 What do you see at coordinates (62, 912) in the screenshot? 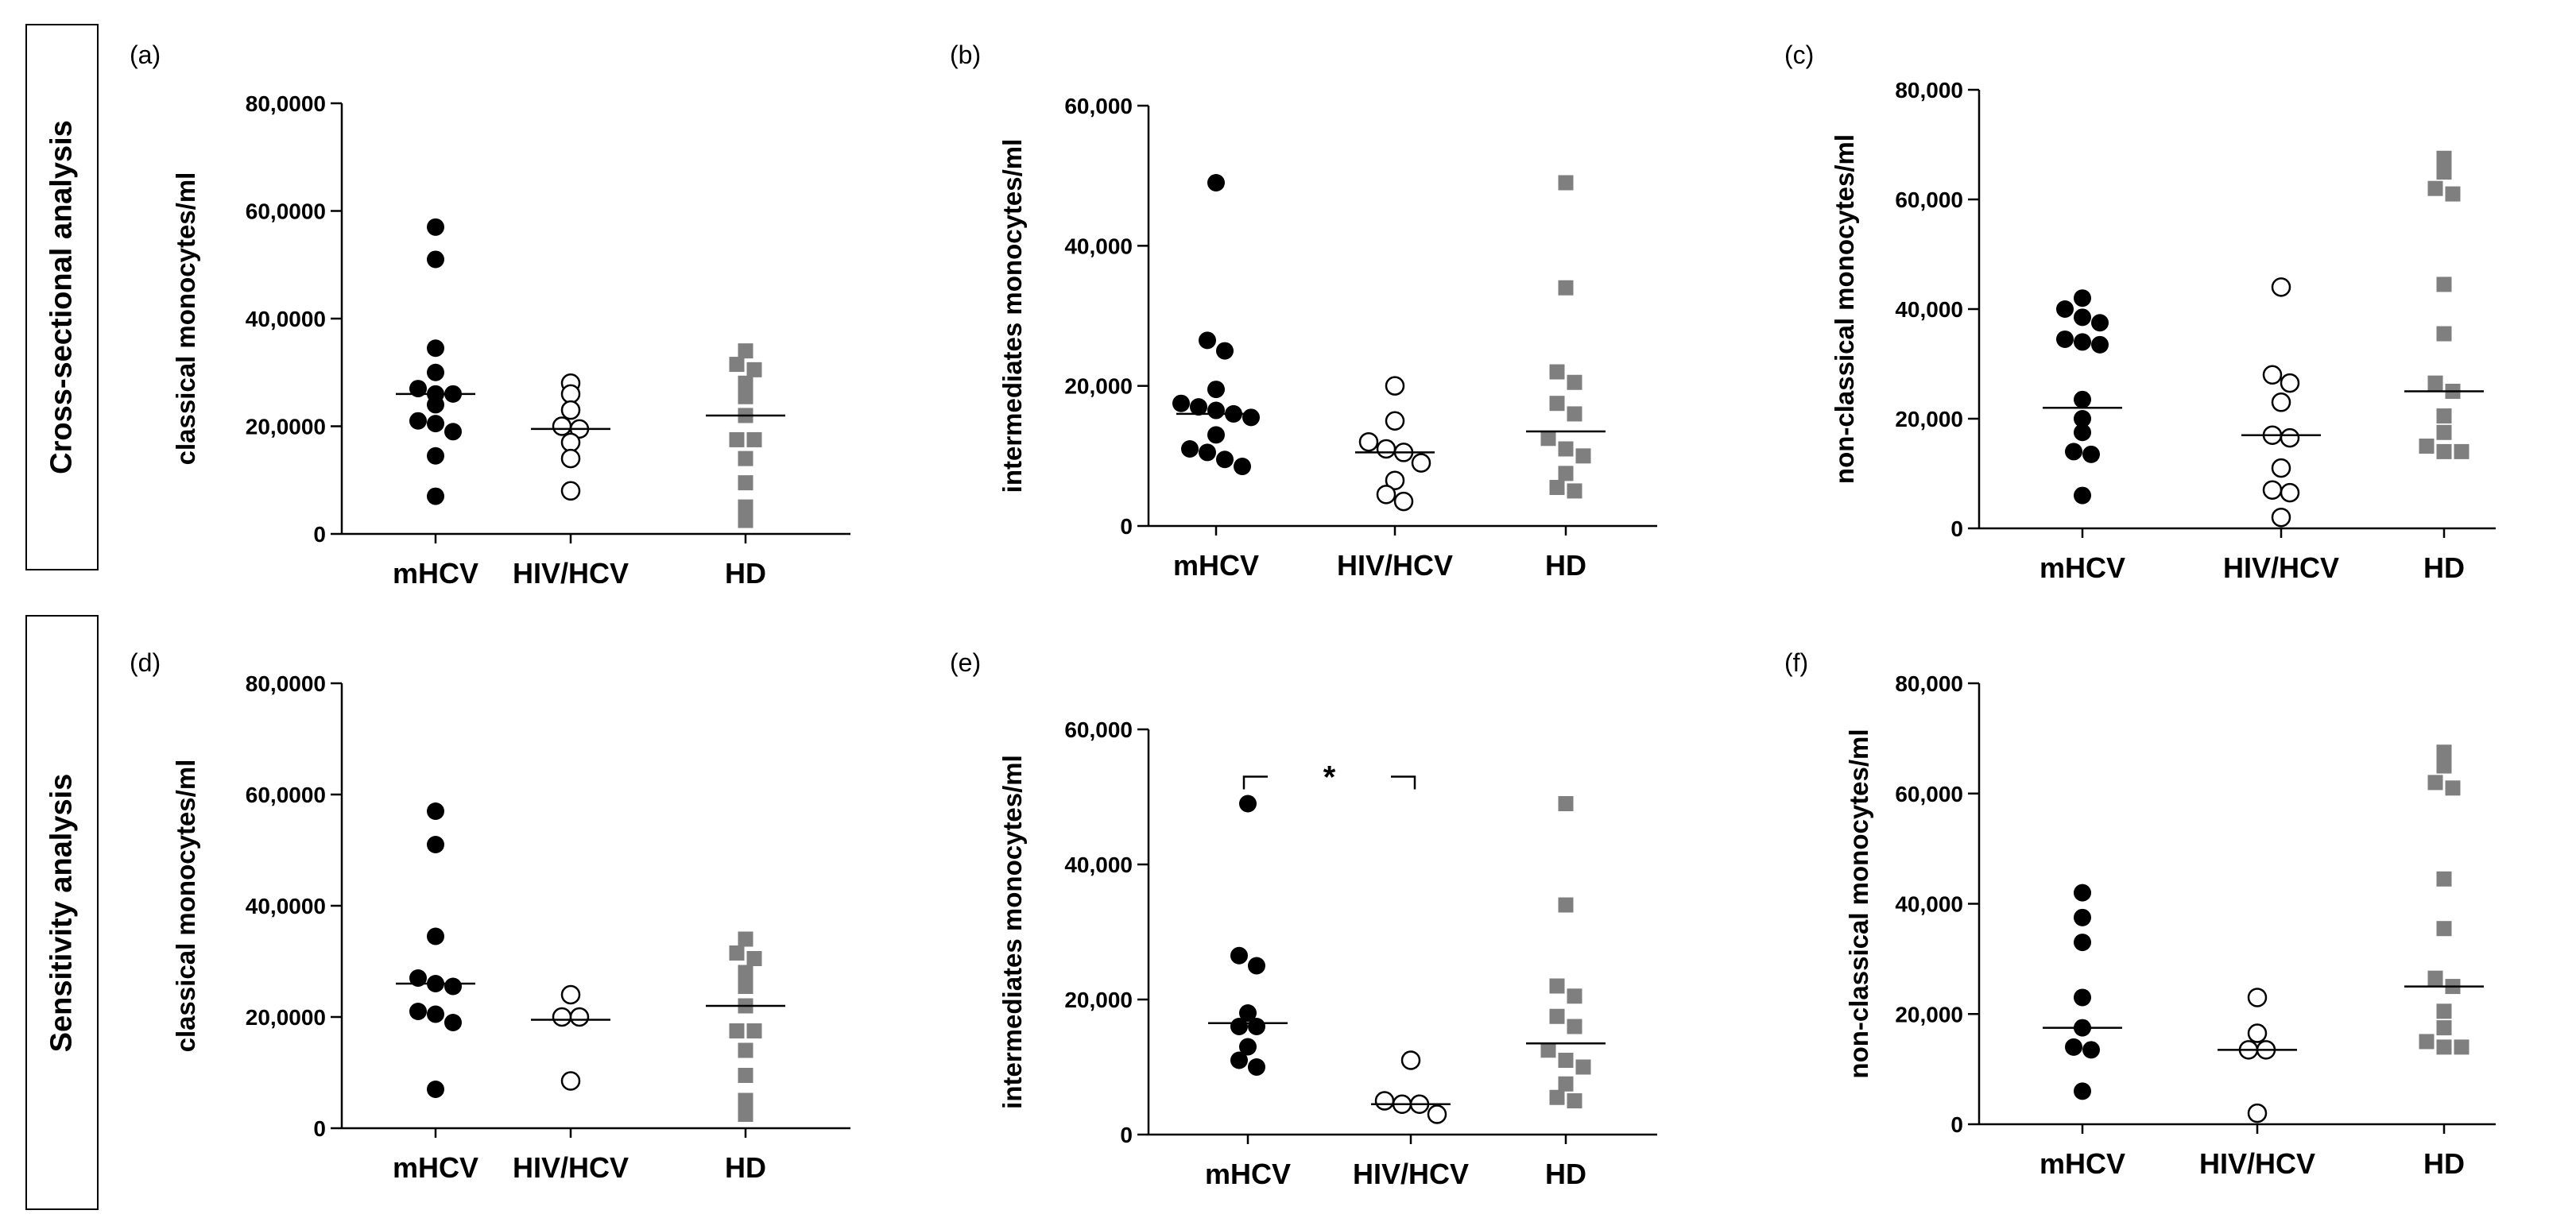
I see `row-label-sensitivity: Sensitivity analysis` at bounding box center [62, 912].